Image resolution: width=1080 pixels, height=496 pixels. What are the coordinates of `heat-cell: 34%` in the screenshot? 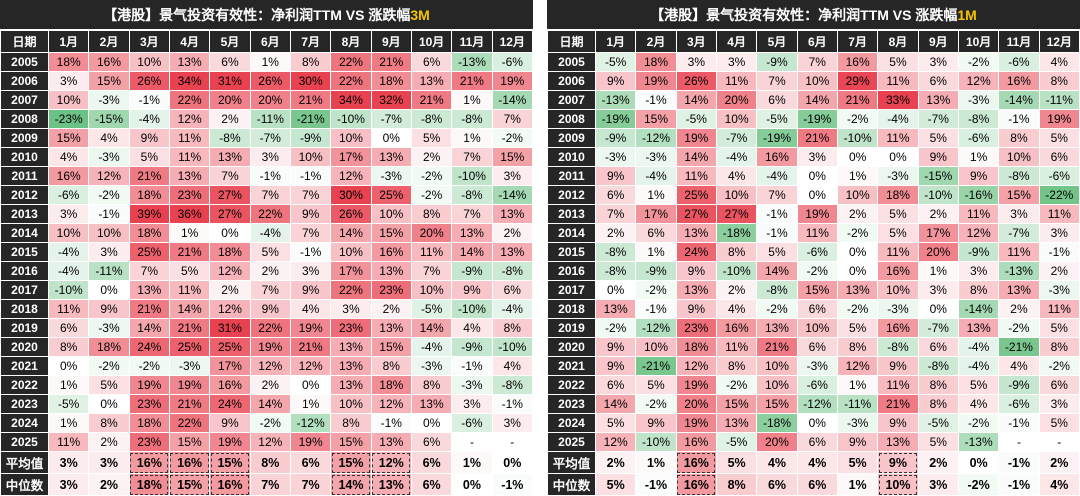 It's located at (189, 81).